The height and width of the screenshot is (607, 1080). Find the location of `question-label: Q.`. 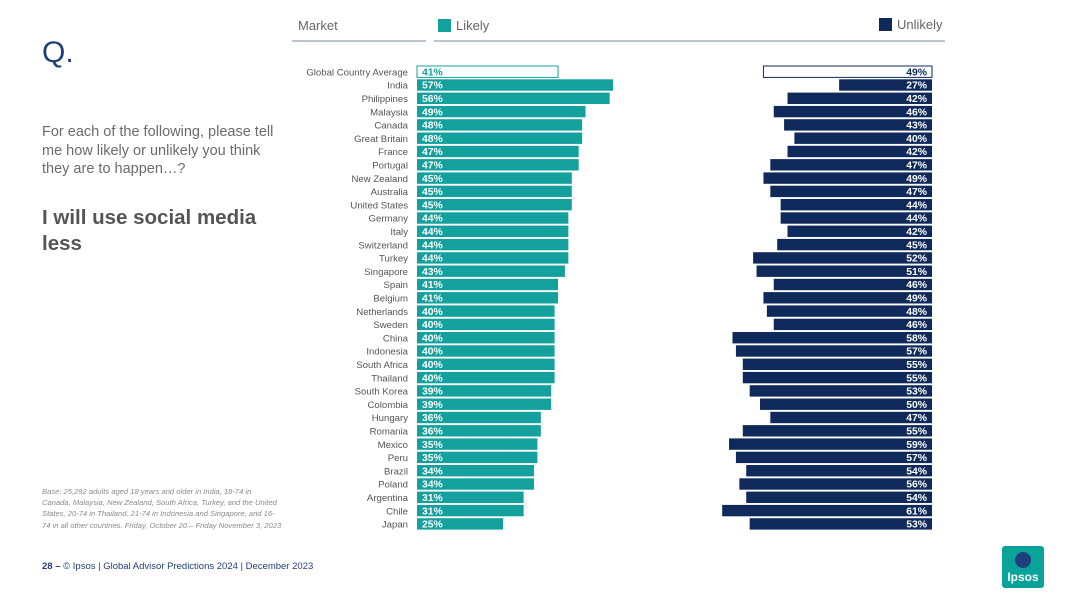

question-label: Q. is located at coordinates (58, 52).